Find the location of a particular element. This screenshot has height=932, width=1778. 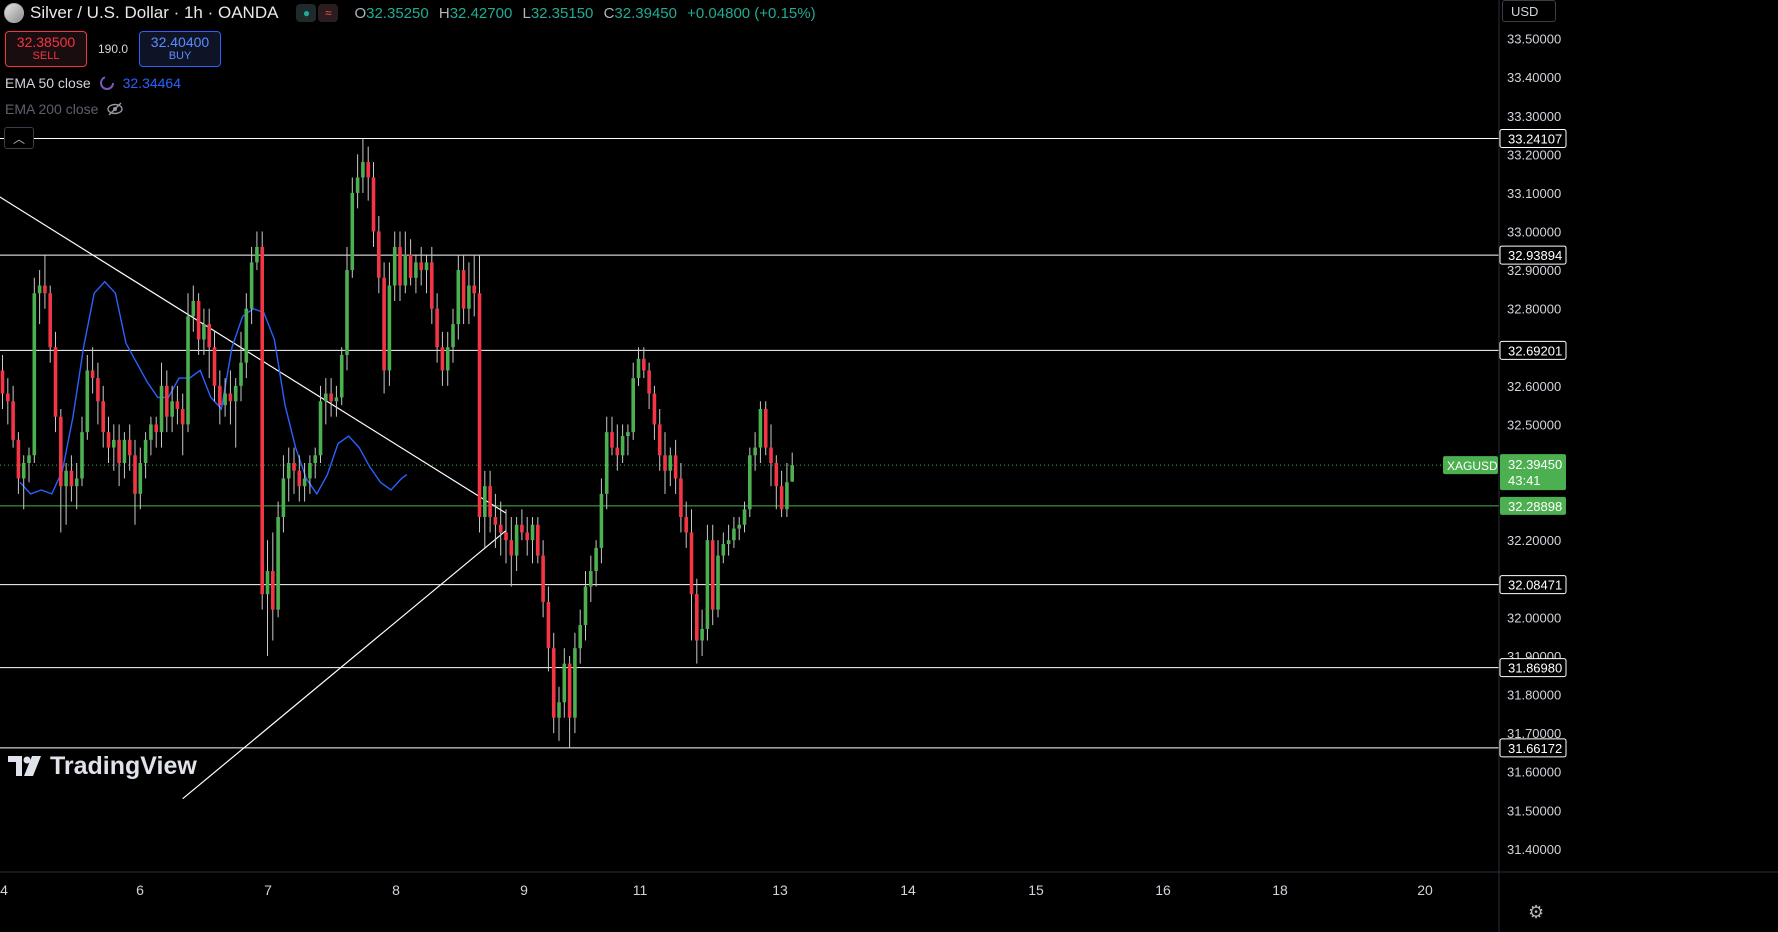

chart-settings-gear-icon: ⚙ is located at coordinates (1536, 912).